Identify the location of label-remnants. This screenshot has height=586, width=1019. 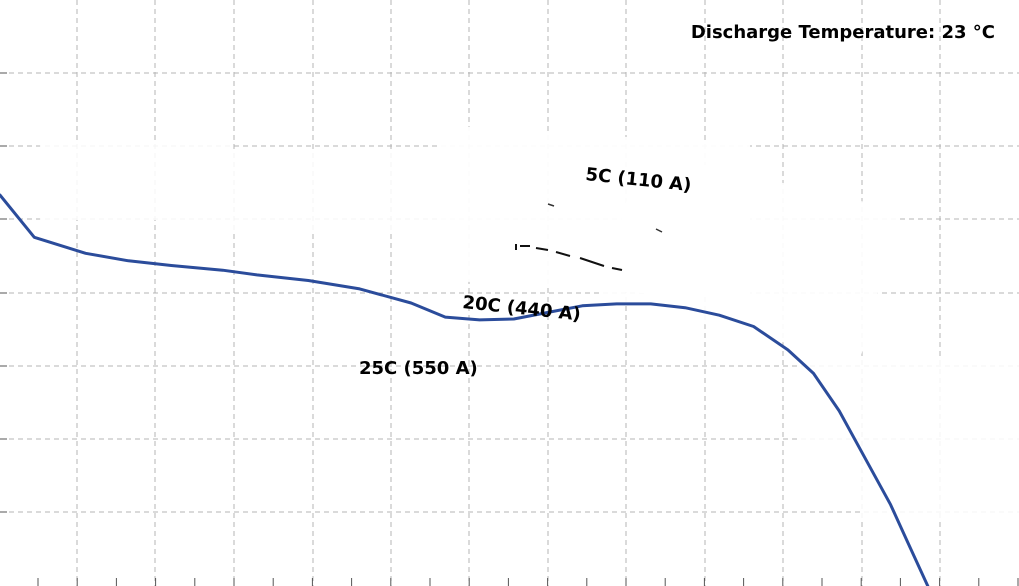
(589, 237).